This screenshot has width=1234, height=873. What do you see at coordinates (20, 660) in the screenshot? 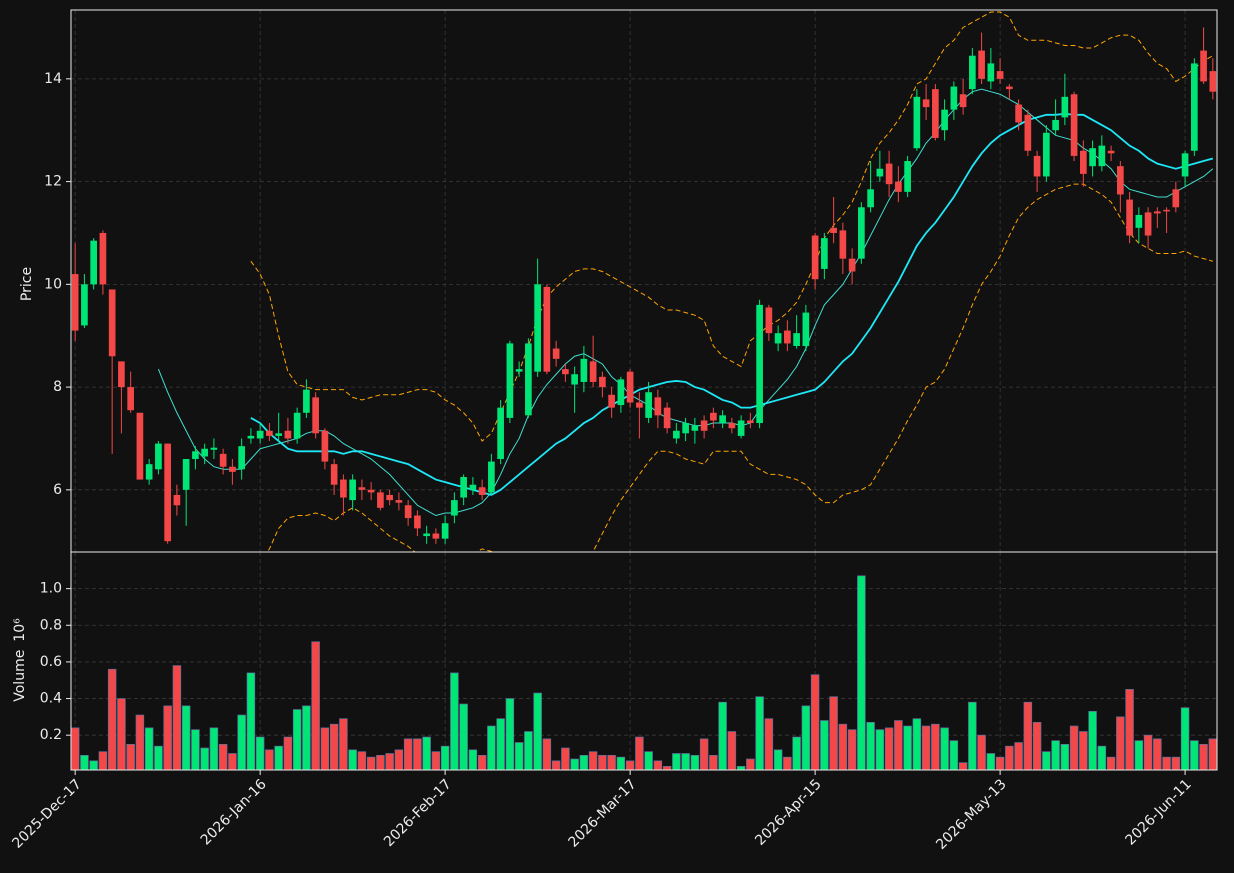
I see `volume-axis-label: Volume 10⁶` at bounding box center [20, 660].